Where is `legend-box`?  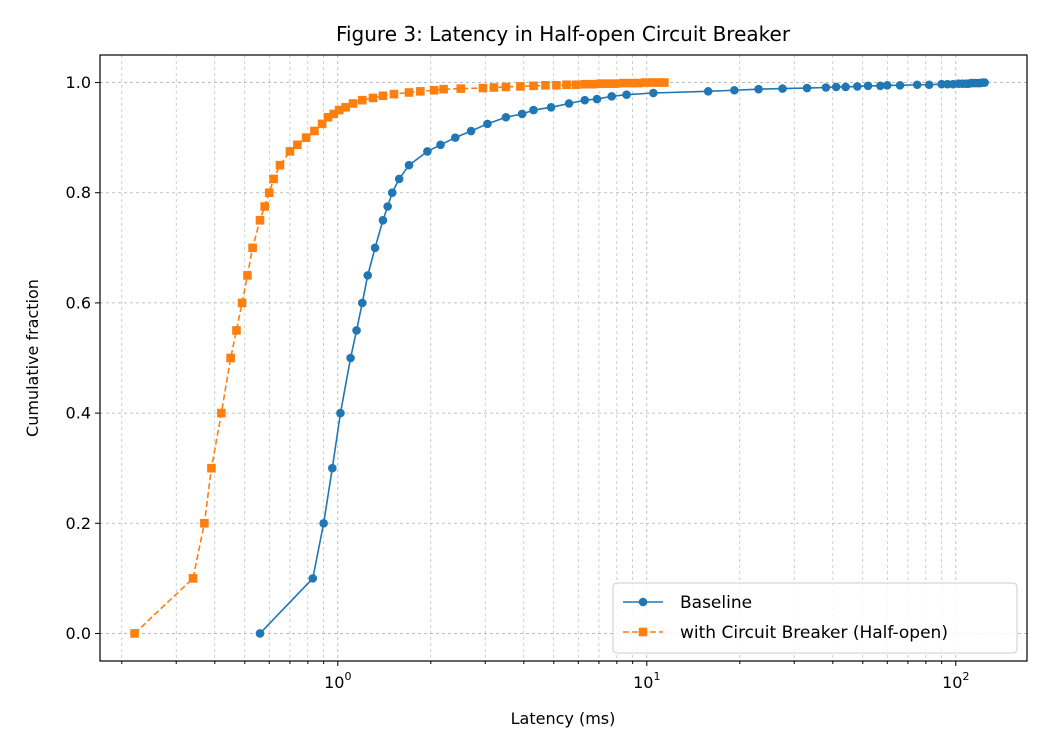
legend-box is located at coordinates (815, 618).